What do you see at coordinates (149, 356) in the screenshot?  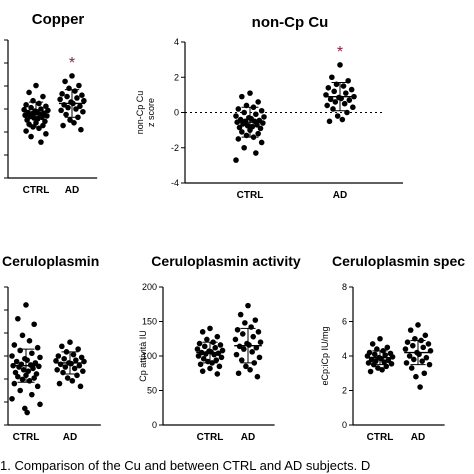 I see `y-tick-label: 100` at bounding box center [149, 356].